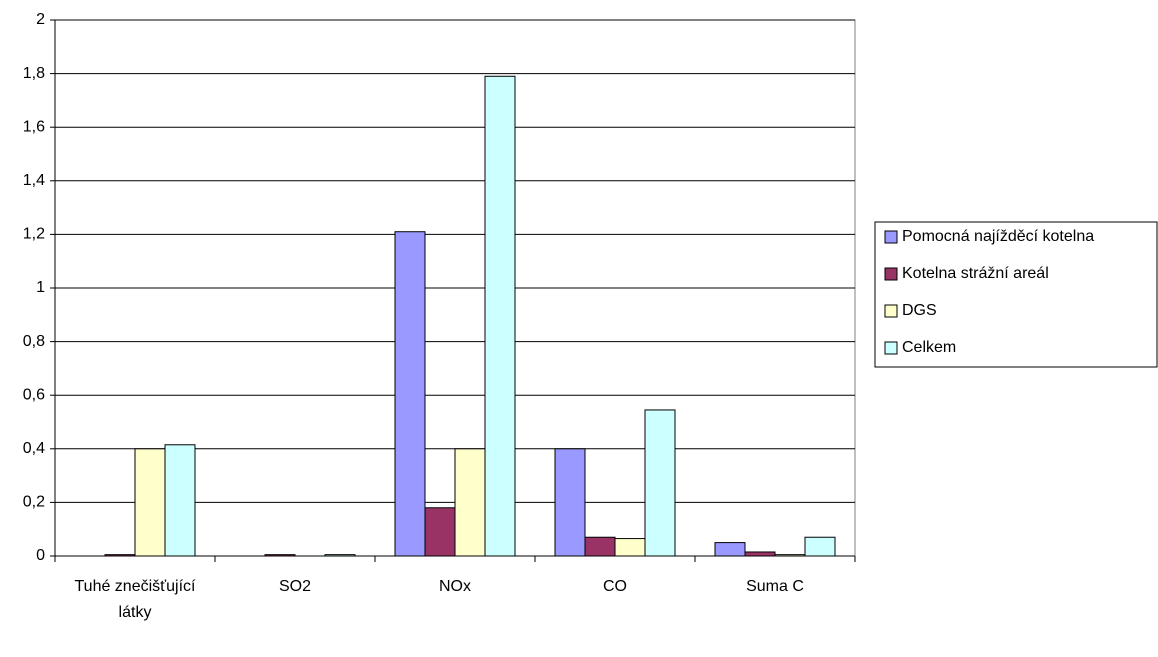 This screenshot has height=657, width=1158. Describe the element at coordinates (34, 394) in the screenshot. I see `y-tick-label: 0,6` at that location.